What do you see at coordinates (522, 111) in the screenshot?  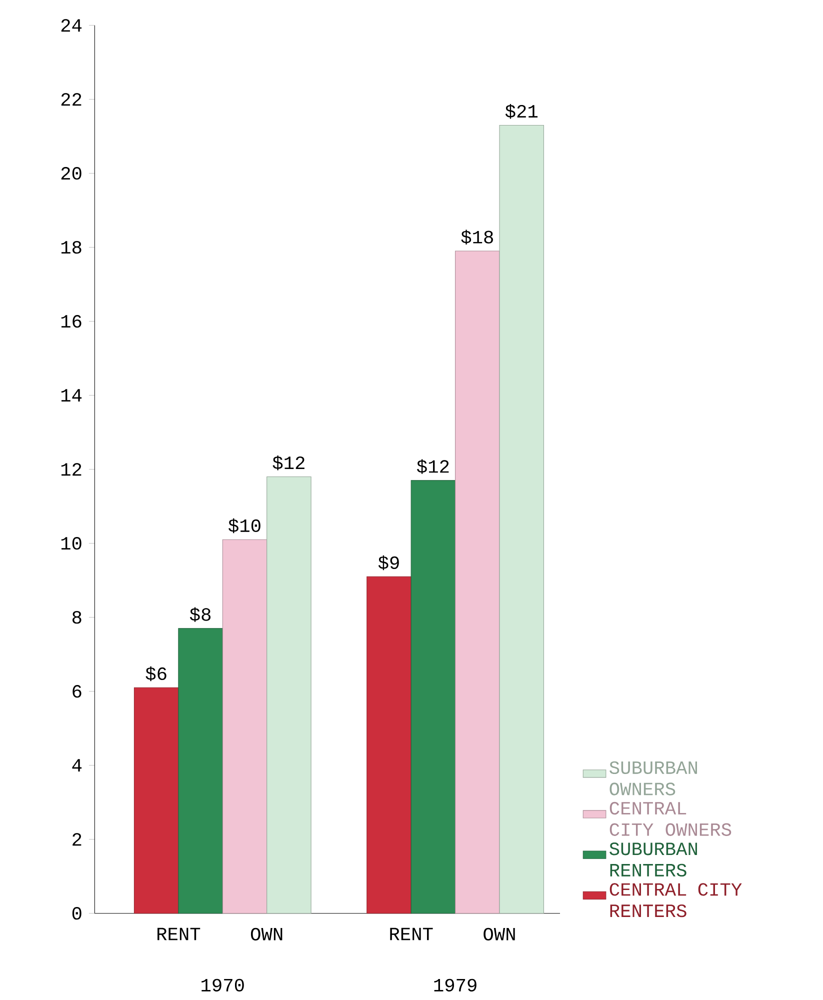 I see `data-label: $21` at bounding box center [522, 111].